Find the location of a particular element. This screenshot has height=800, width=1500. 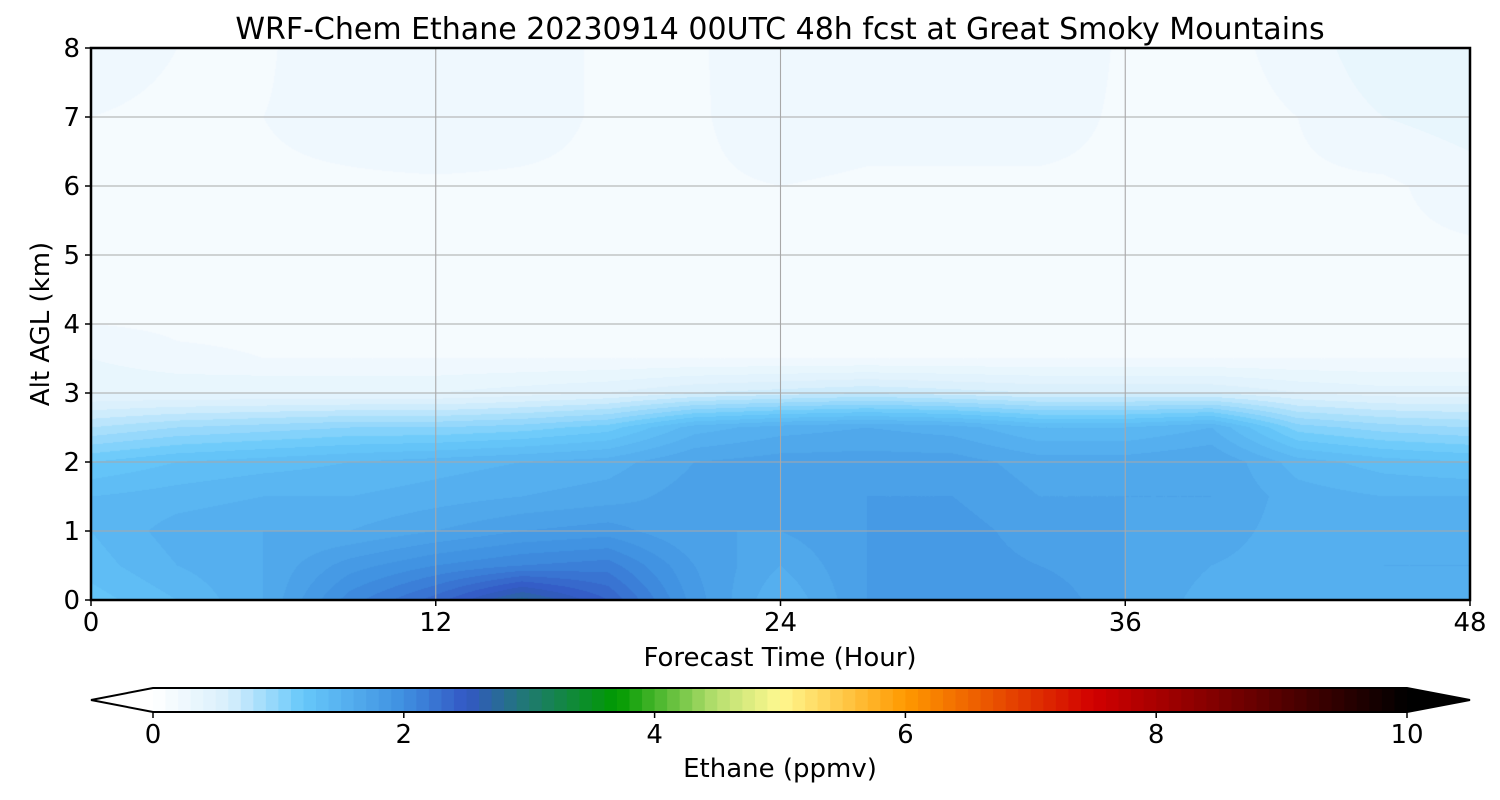

x-tick-label: 0 is located at coordinates (91, 623).